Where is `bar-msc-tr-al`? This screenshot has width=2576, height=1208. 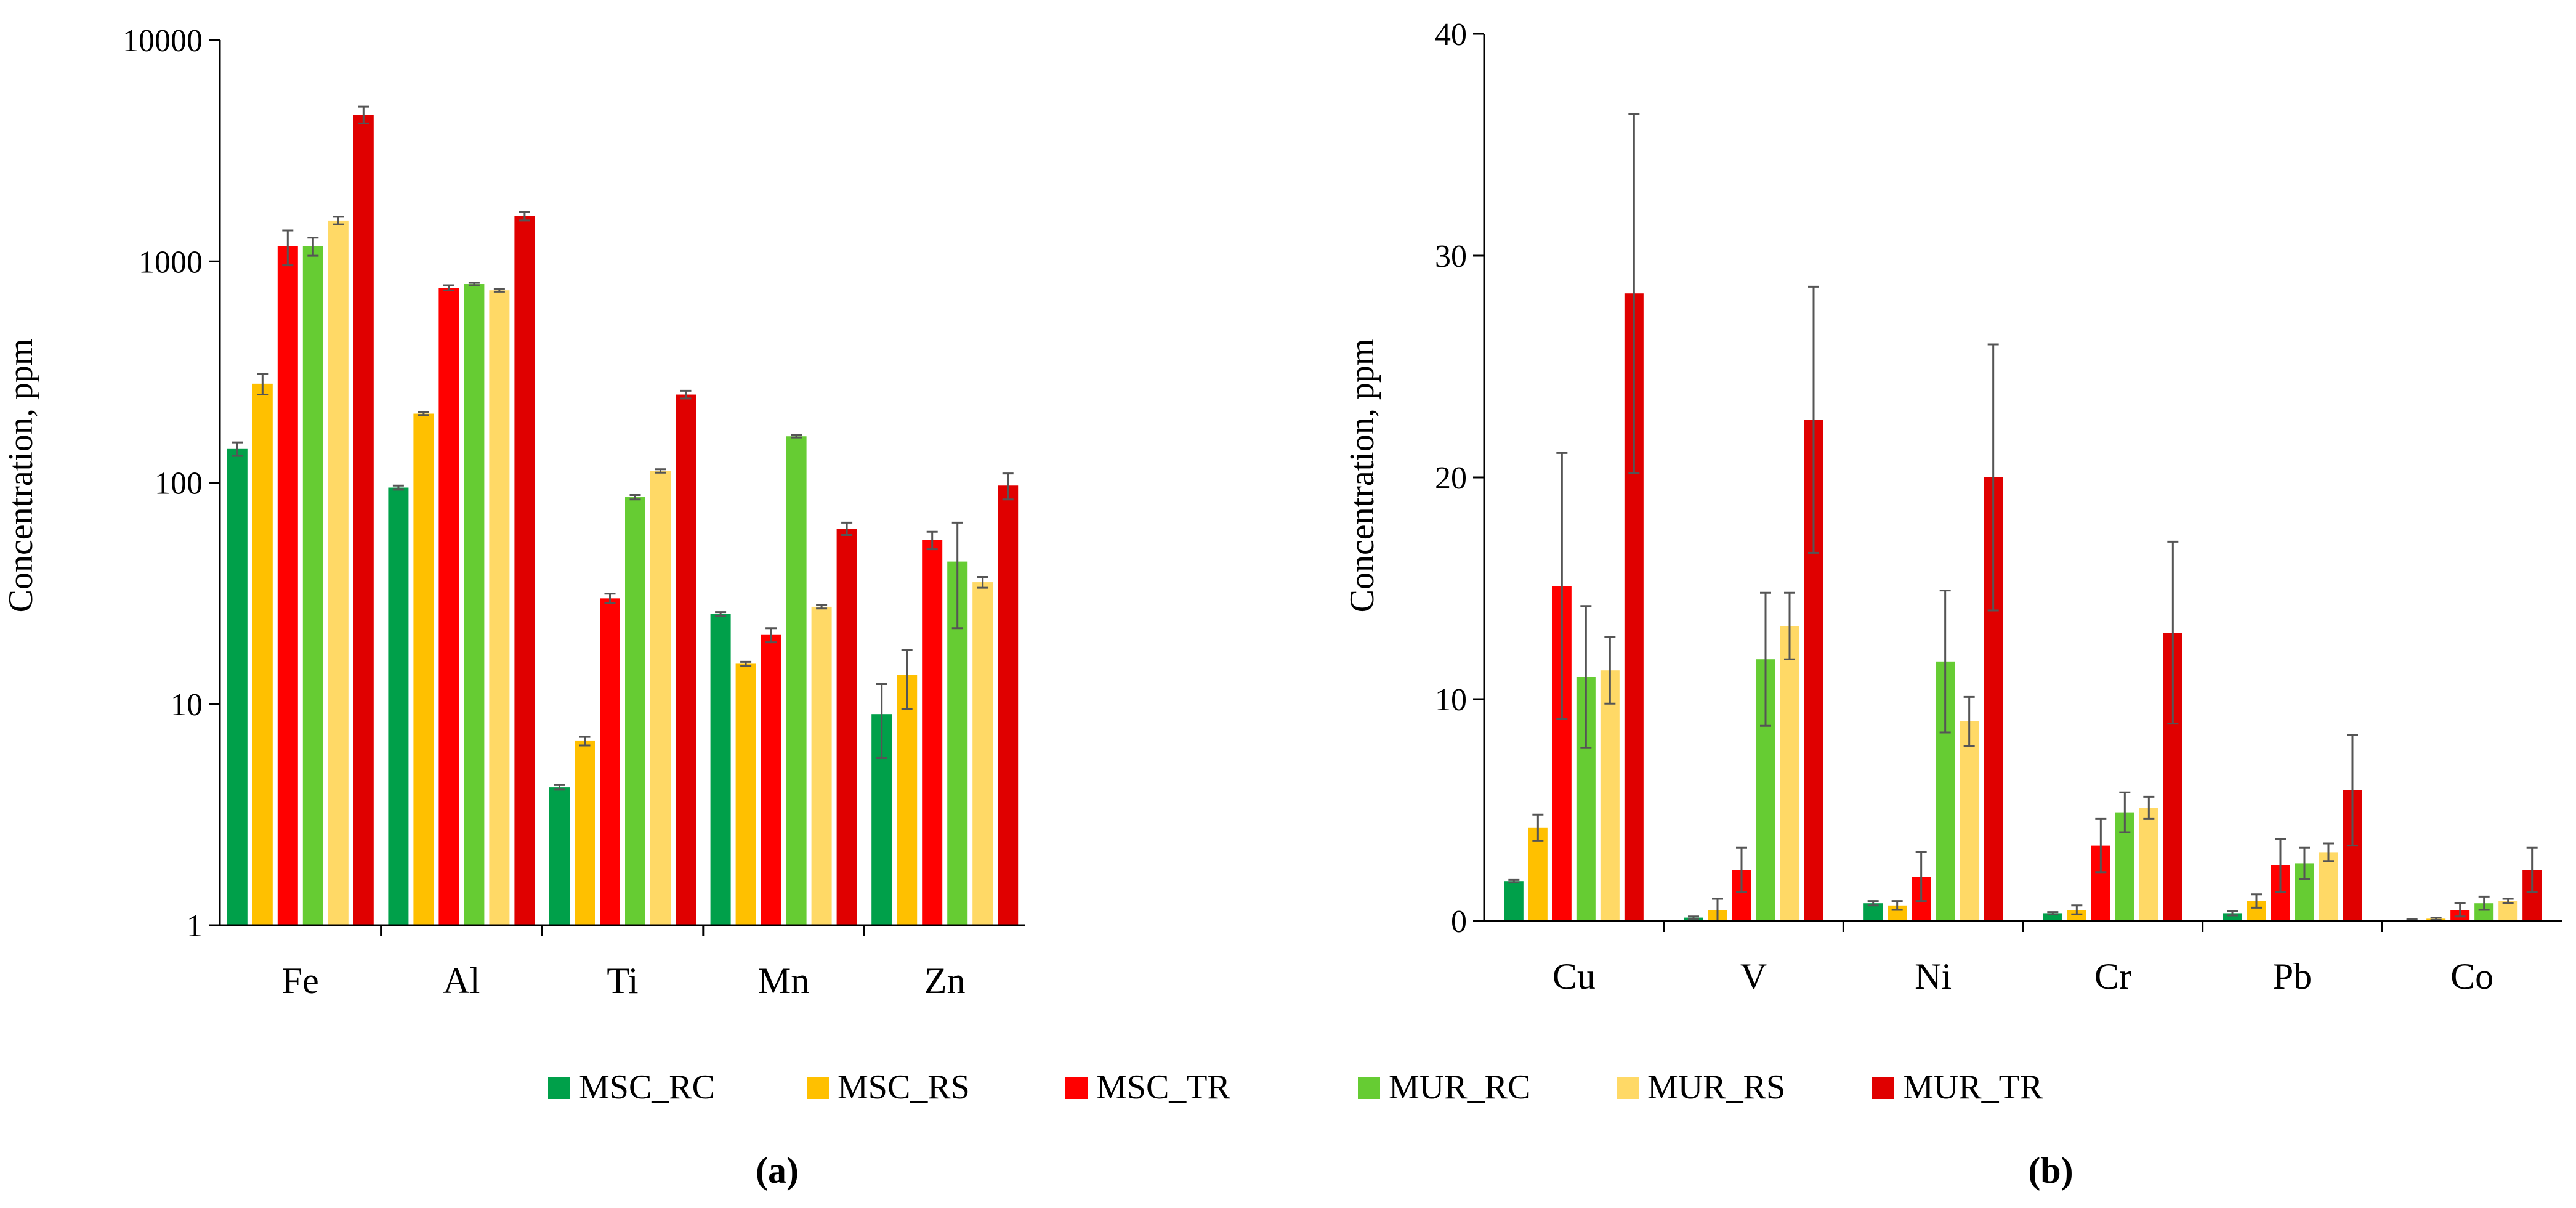
bar-msc-tr-al is located at coordinates (448, 606).